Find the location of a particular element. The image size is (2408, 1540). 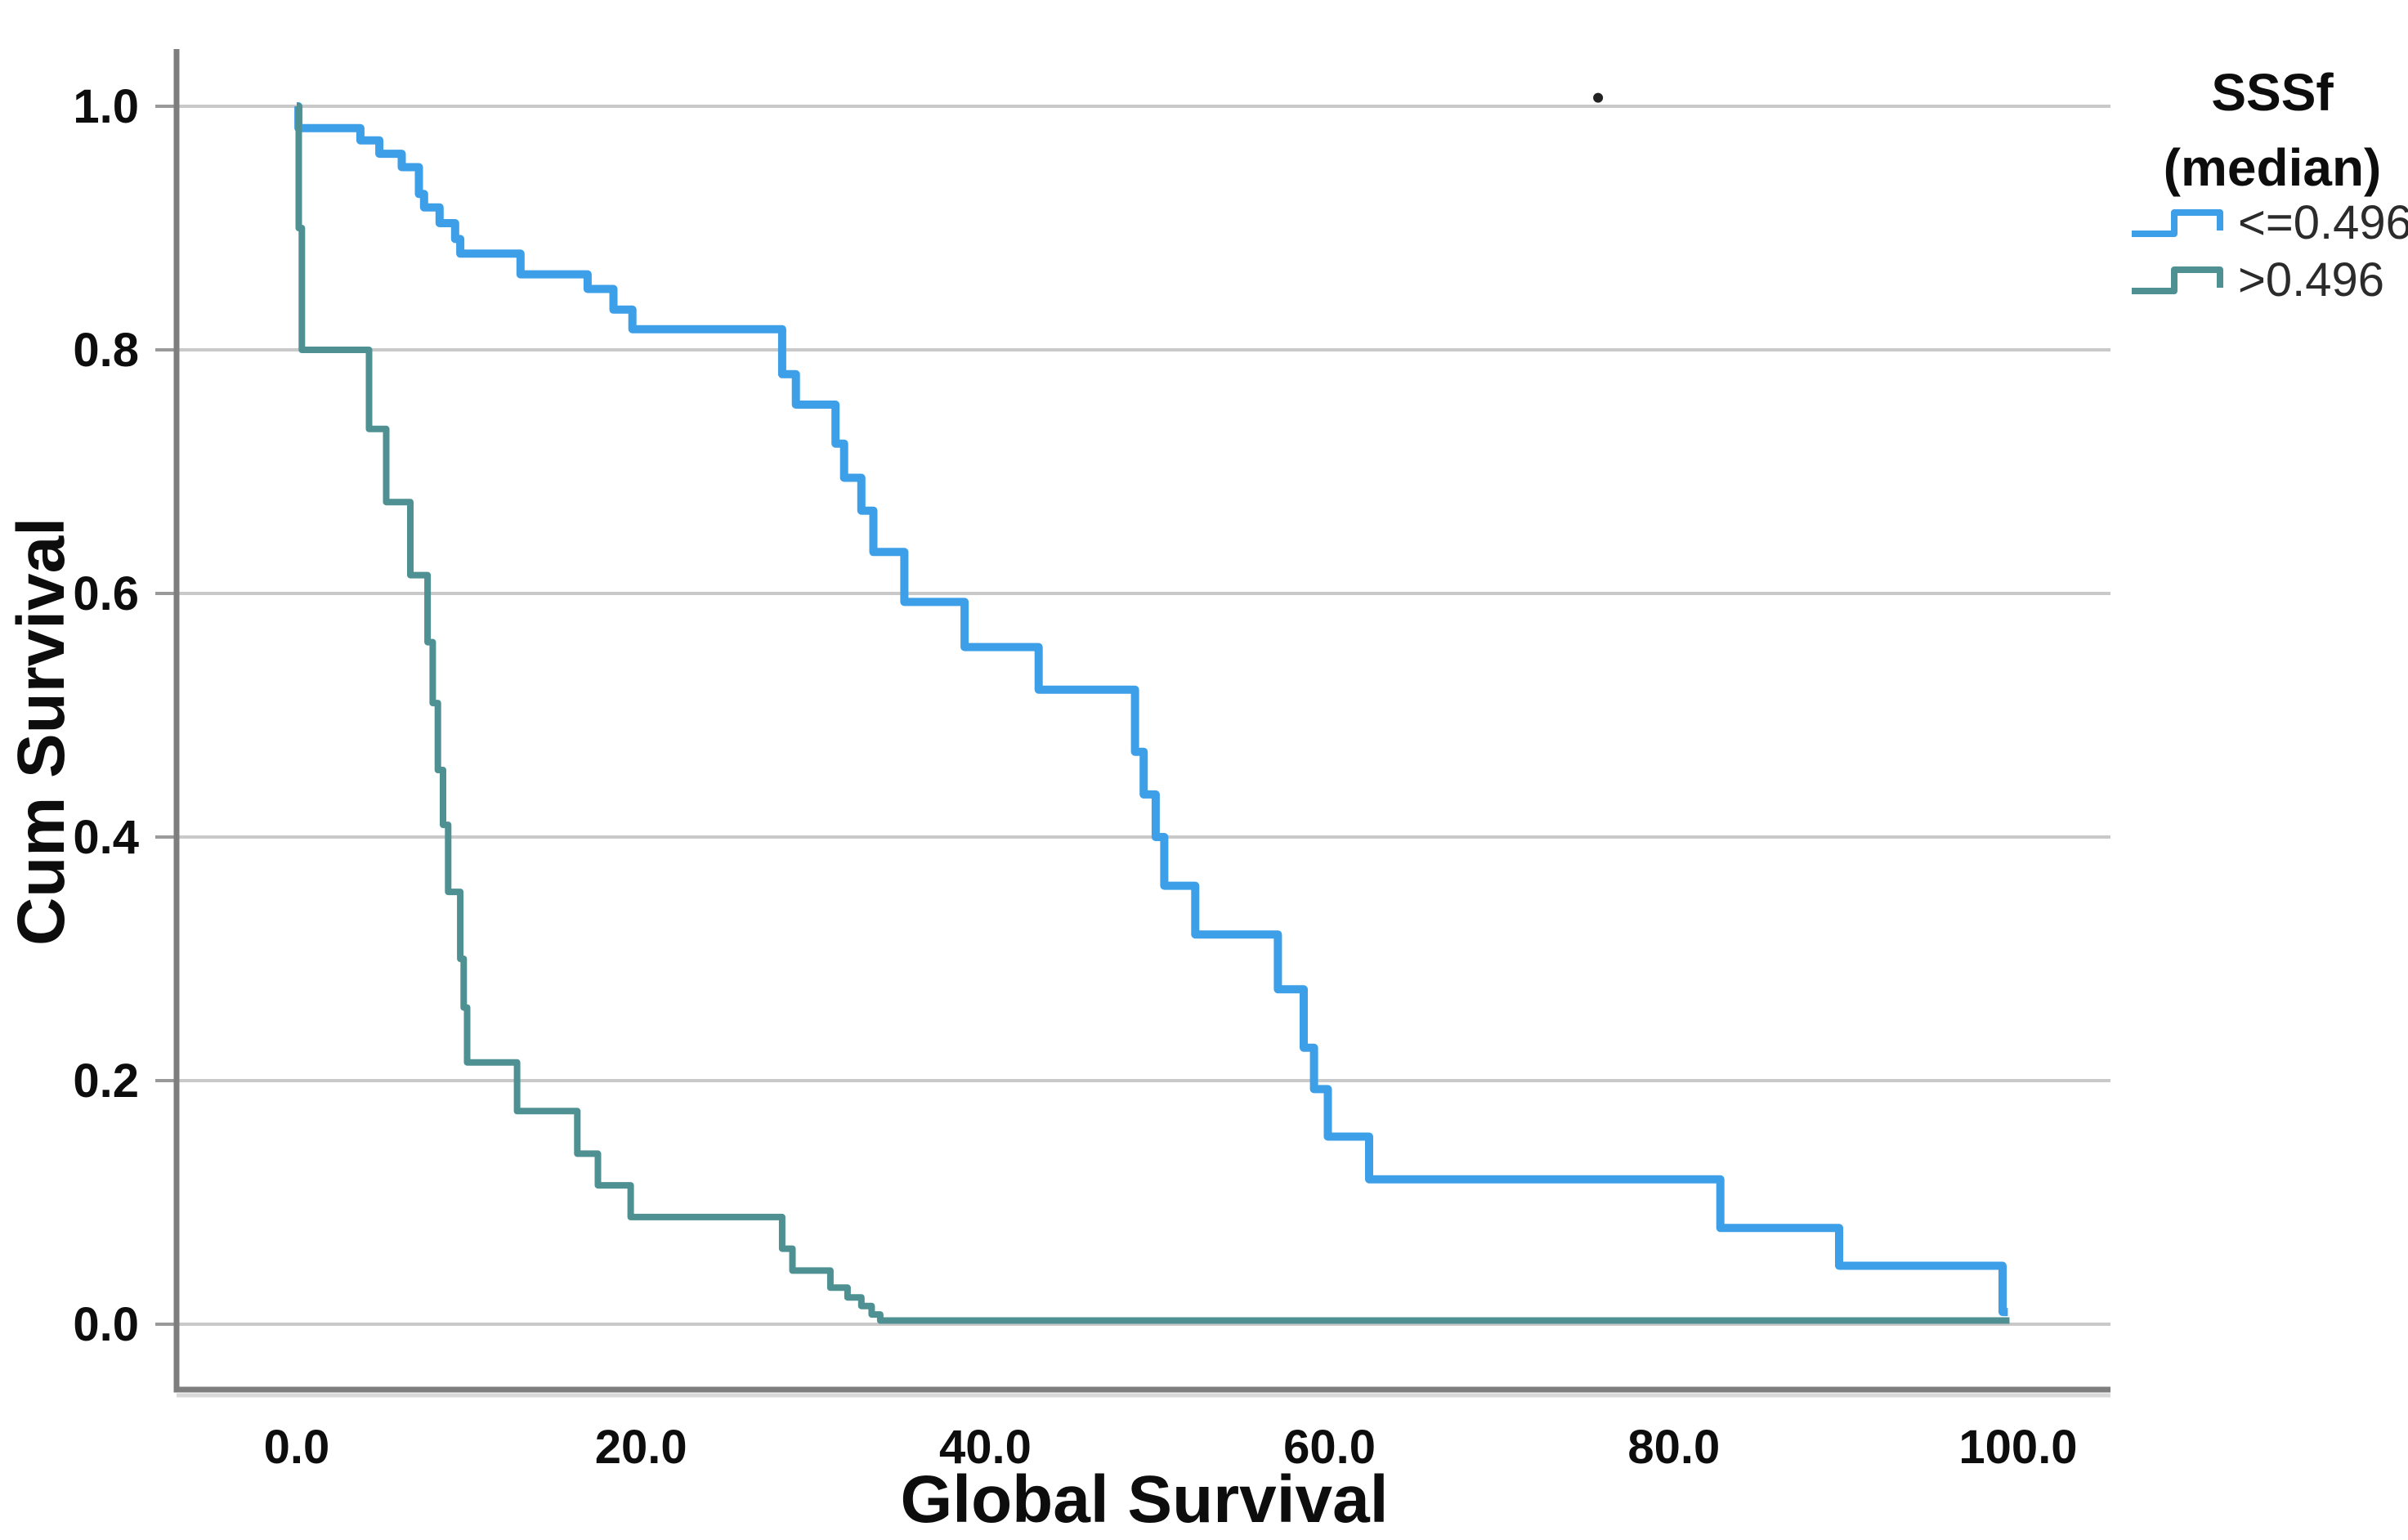

x-tick-label: 80.0 is located at coordinates (1674, 1448).